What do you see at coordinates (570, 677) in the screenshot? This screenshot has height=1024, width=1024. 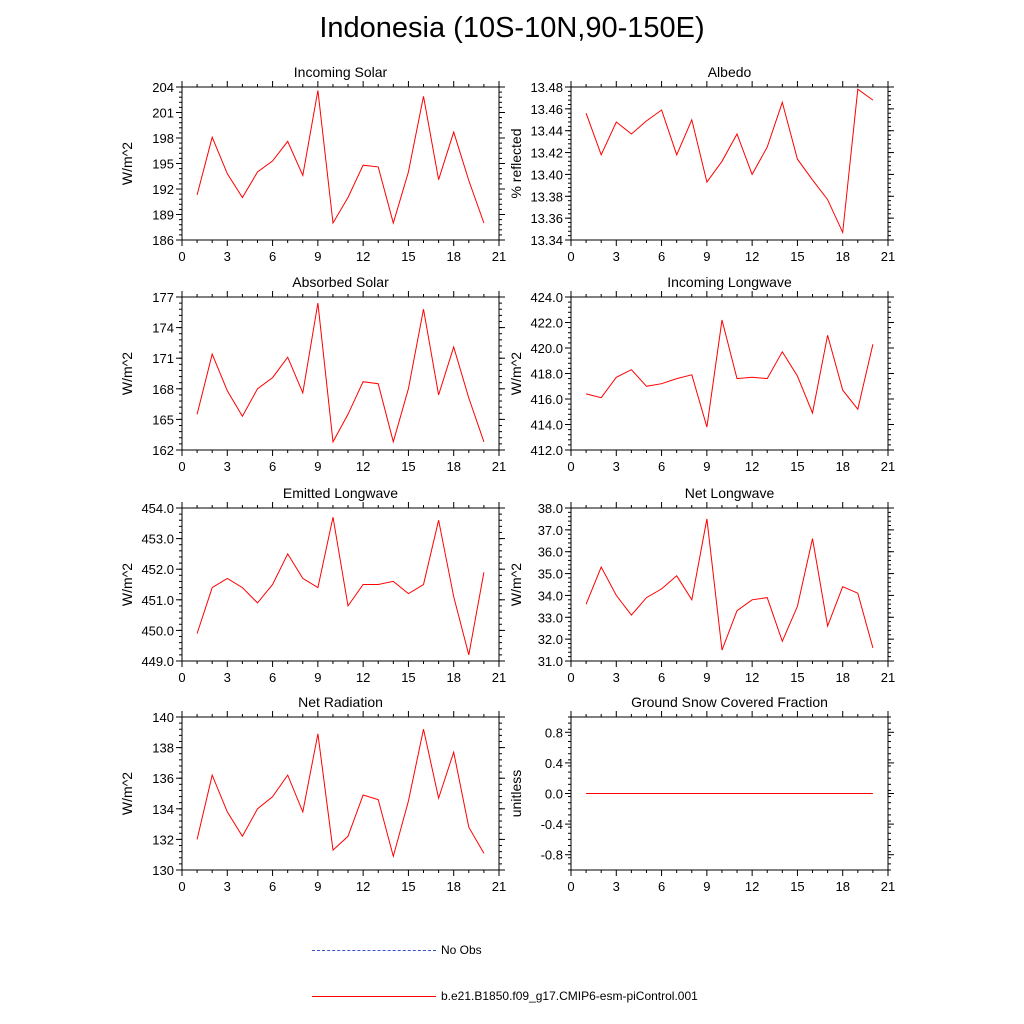 I see `panel-6-x-tick-label: 0` at bounding box center [570, 677].